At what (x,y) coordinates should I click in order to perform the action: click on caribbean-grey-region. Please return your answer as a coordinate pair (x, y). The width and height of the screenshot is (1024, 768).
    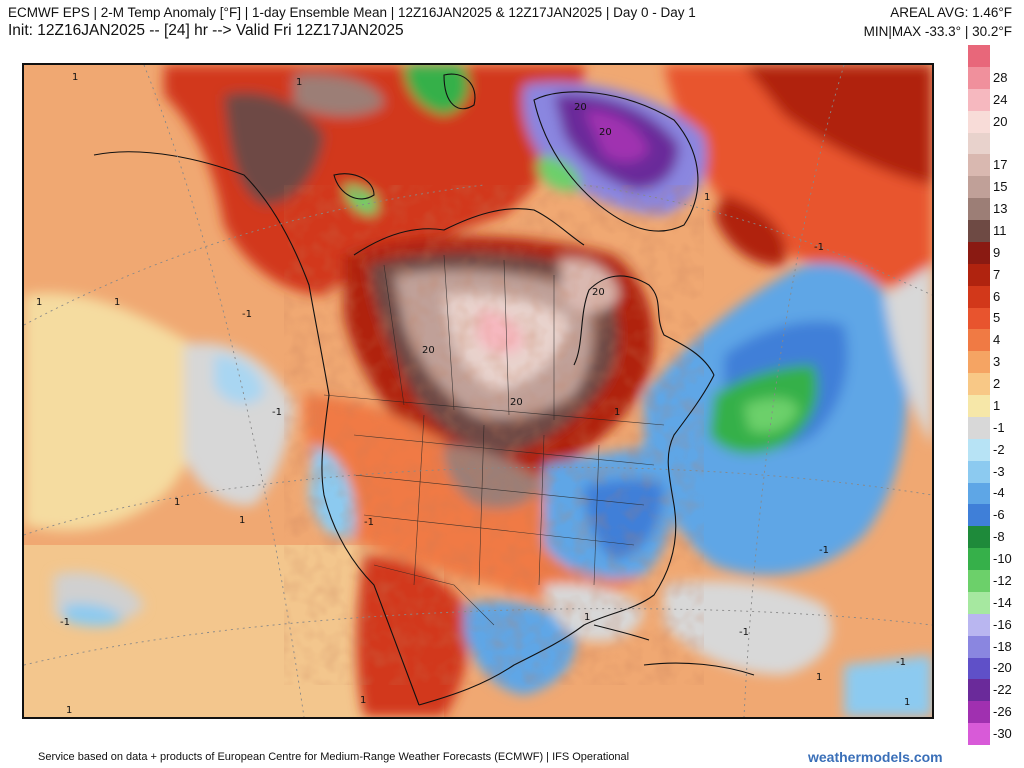
    Looking at the image, I should click on (748, 628).